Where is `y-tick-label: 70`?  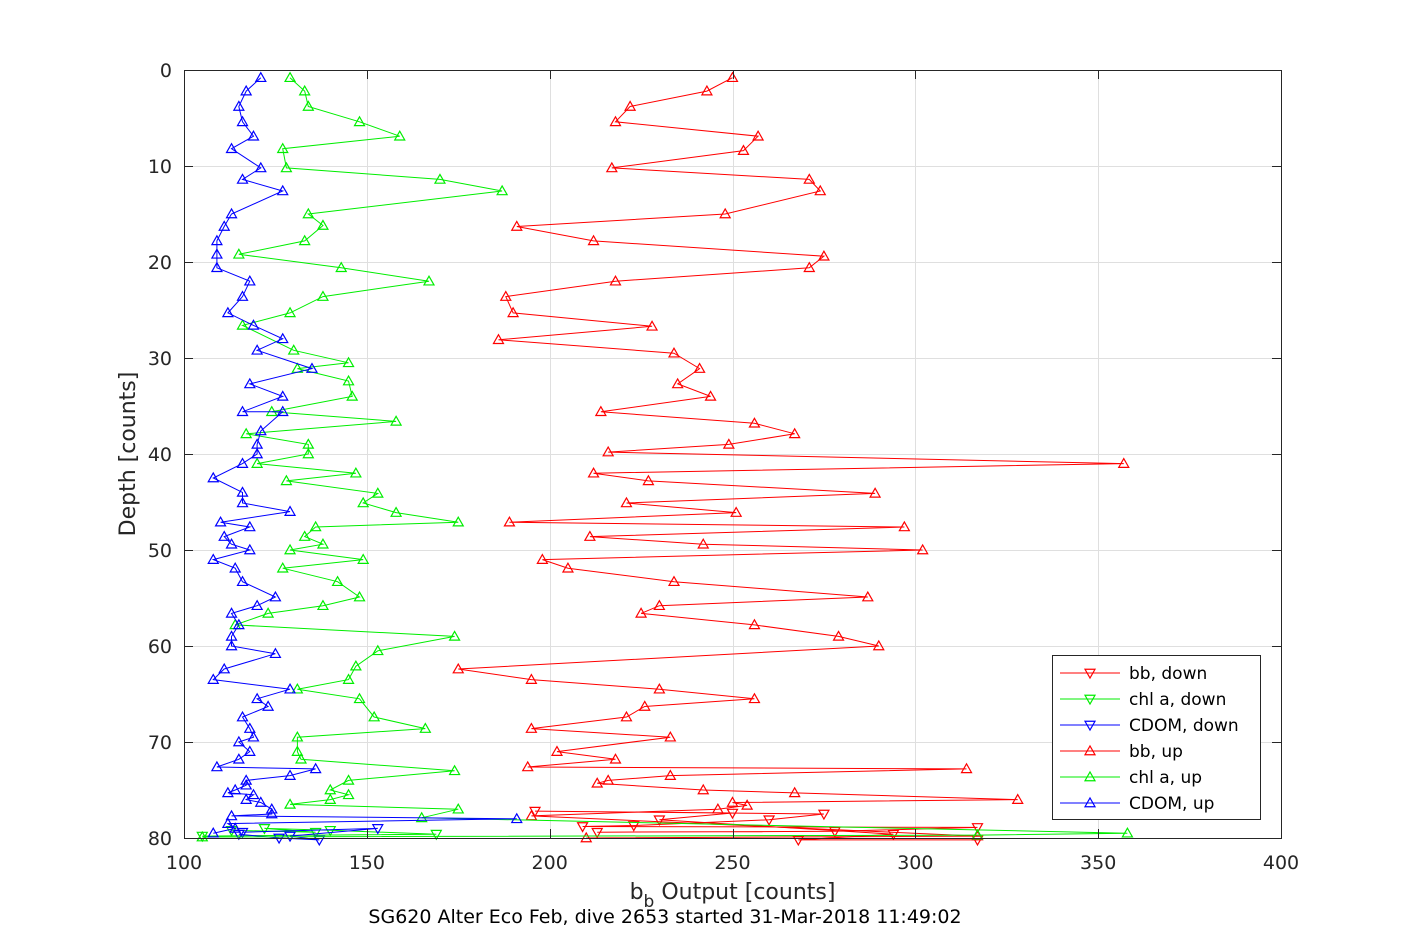
y-tick-label: 70 is located at coordinates (160, 743).